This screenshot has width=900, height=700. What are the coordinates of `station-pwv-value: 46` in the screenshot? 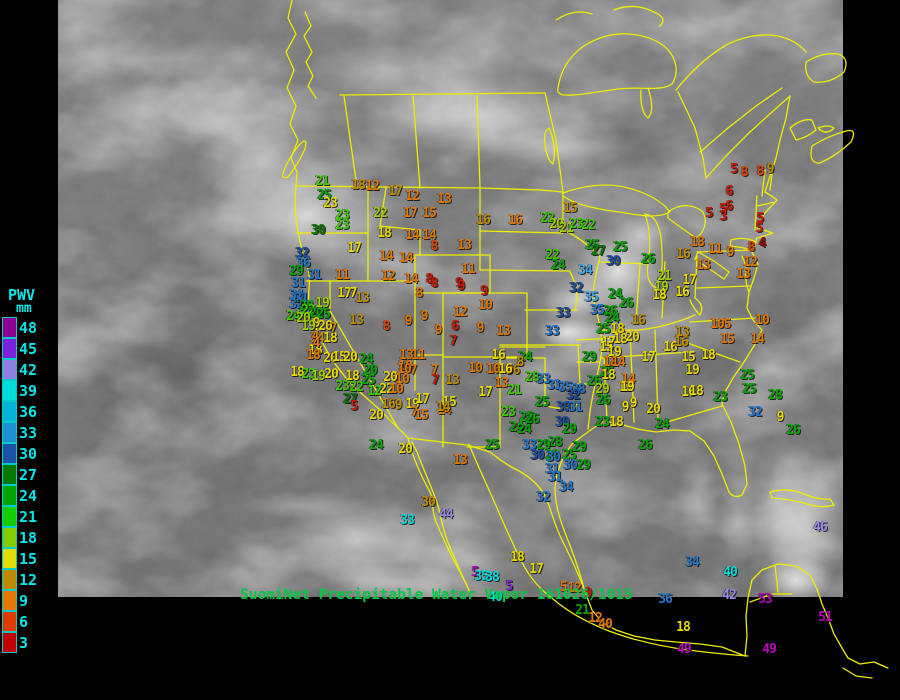 It's located at (820, 527).